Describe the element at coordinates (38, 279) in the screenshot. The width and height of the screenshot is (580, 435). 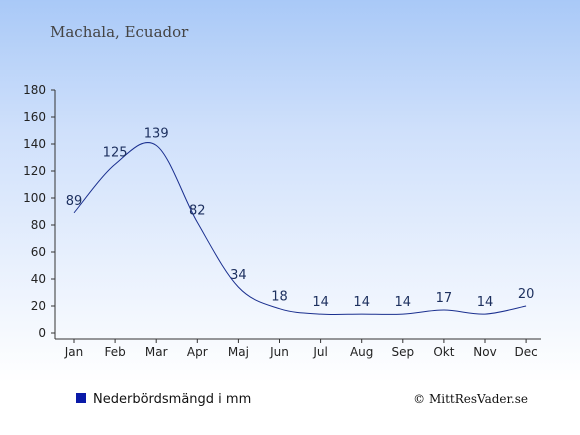
I see `y-tick-label: 40` at that location.